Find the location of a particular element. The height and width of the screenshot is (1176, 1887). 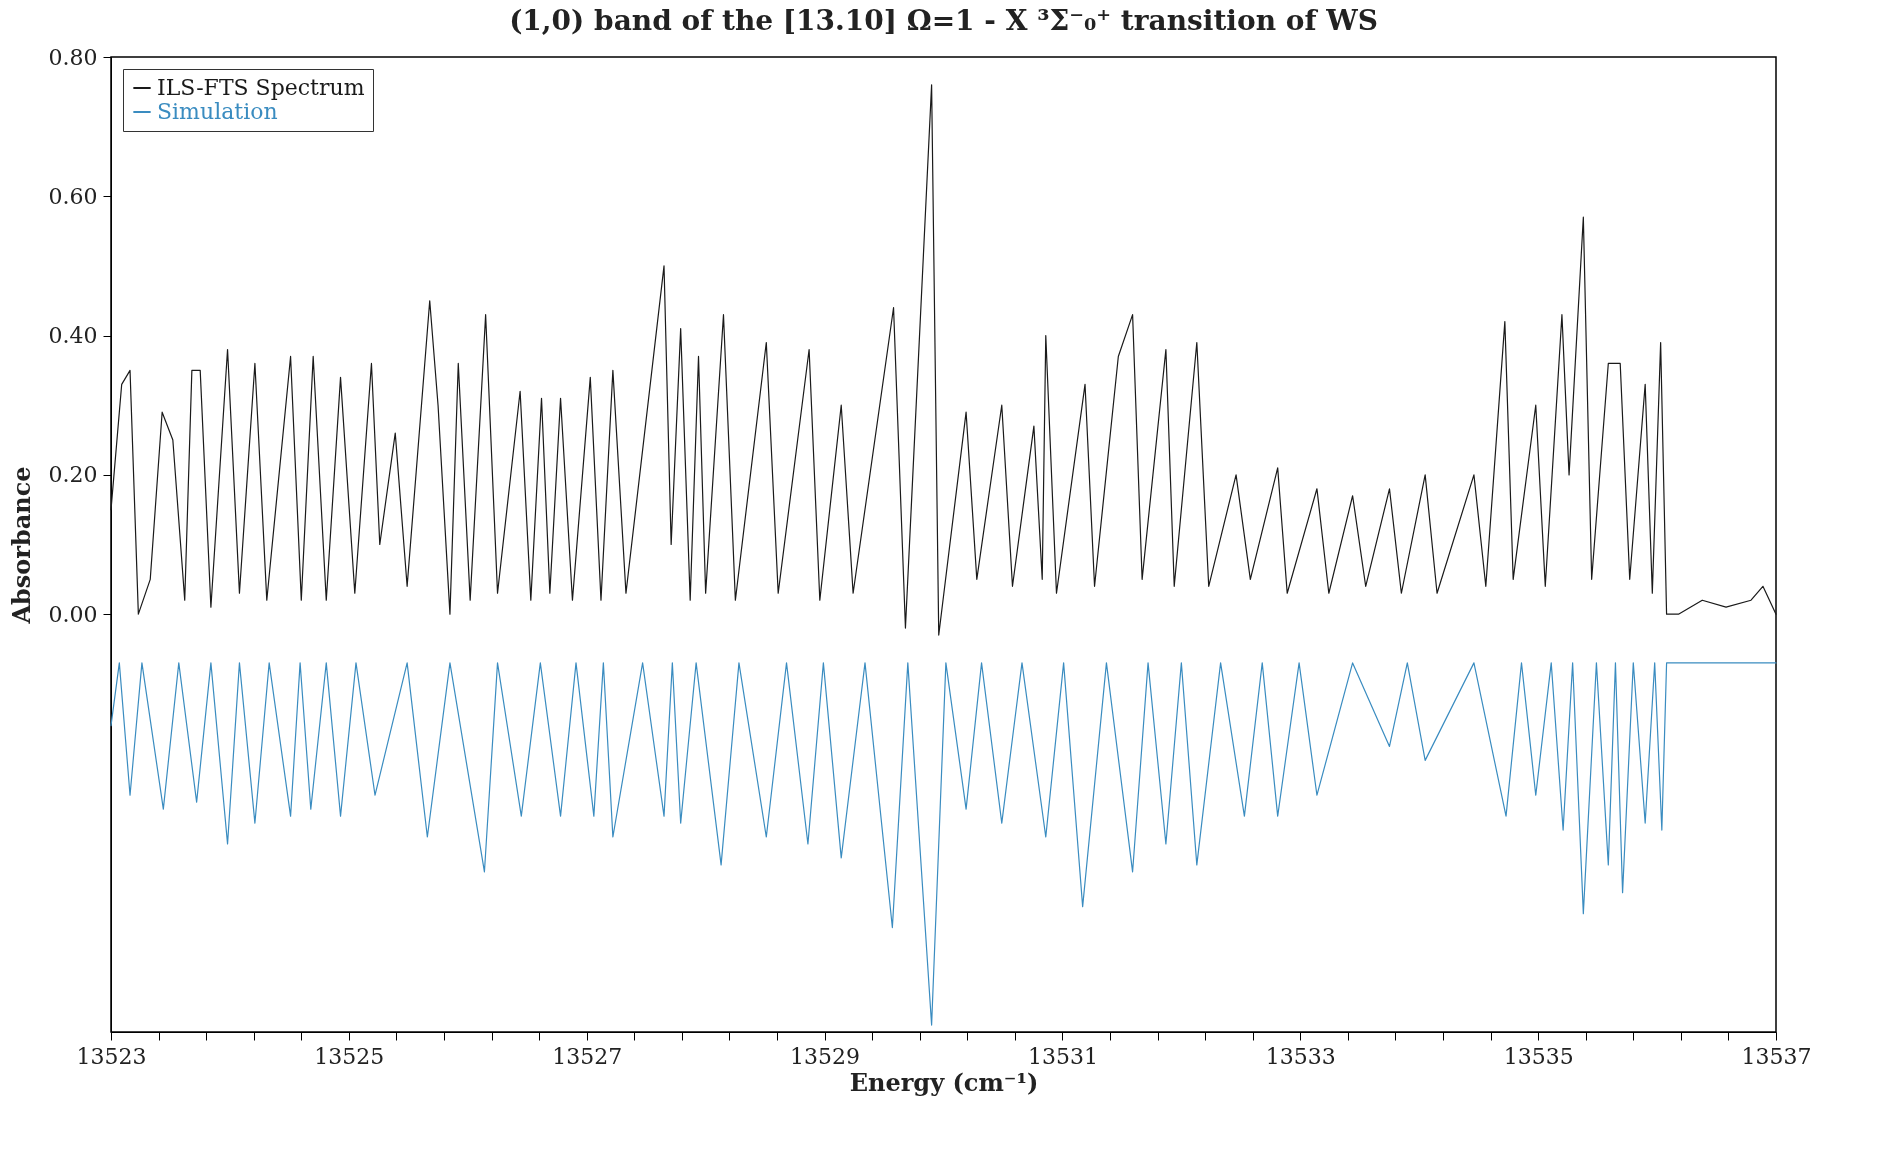

x-tick-label: 13537 is located at coordinates (1776, 1056).